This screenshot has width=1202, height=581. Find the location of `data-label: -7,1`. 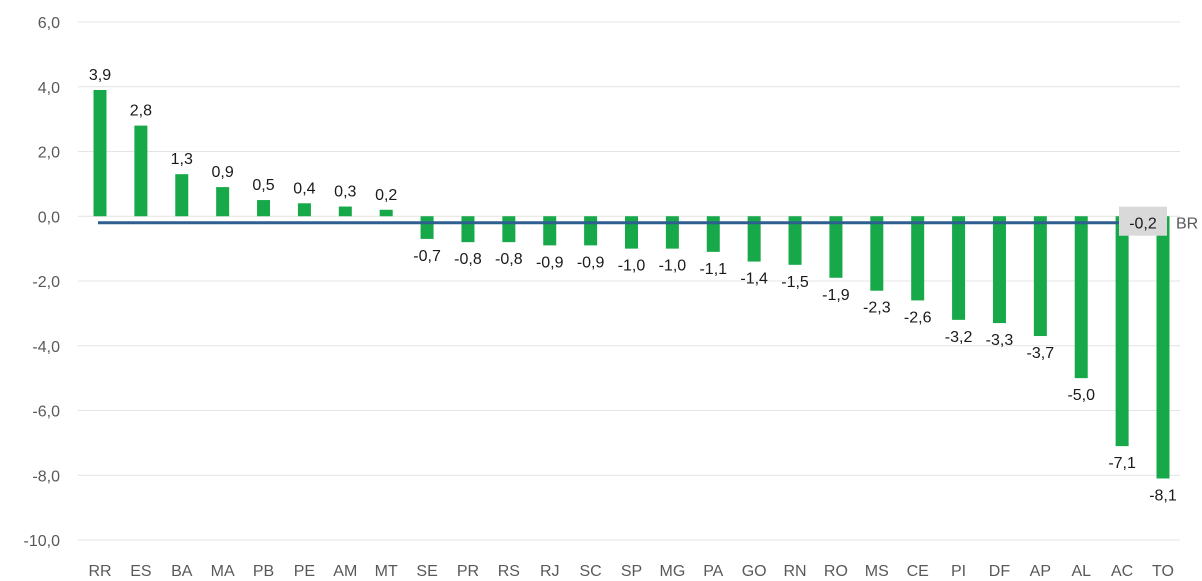

data-label: -7,1 is located at coordinates (1122, 463).